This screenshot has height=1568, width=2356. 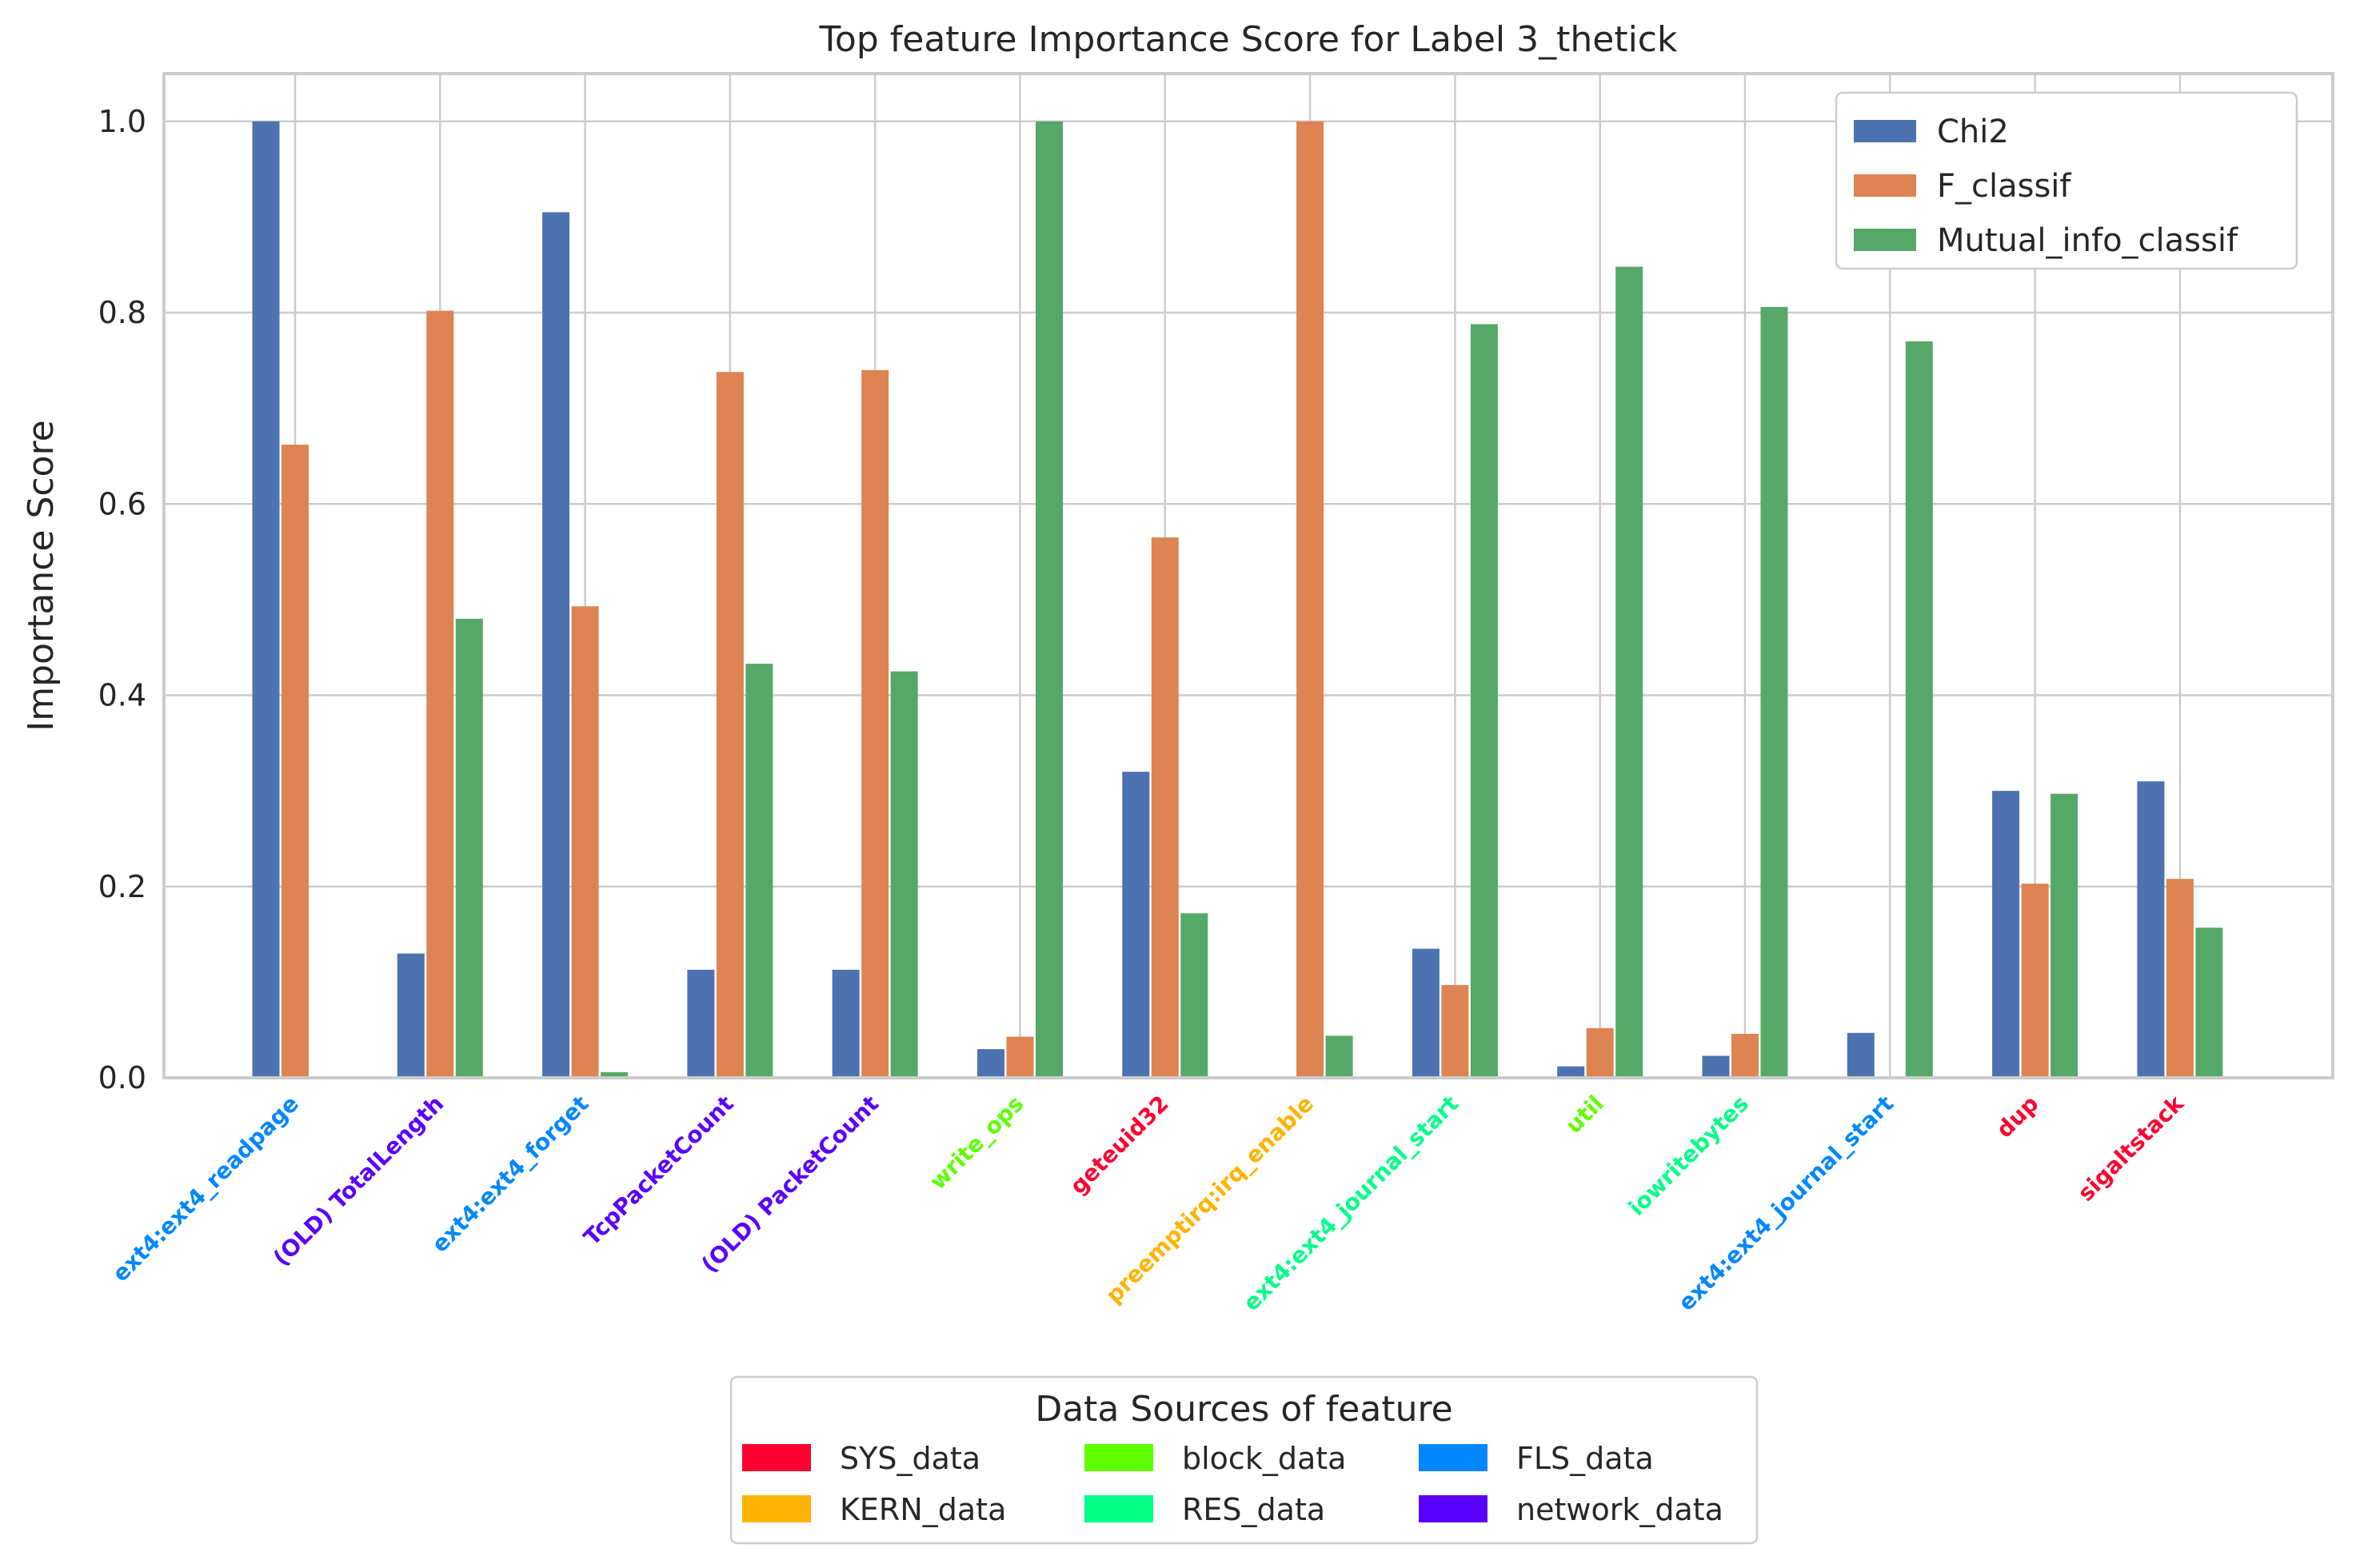 I want to click on y-axis-label: Importance Score, so click(x=41, y=576).